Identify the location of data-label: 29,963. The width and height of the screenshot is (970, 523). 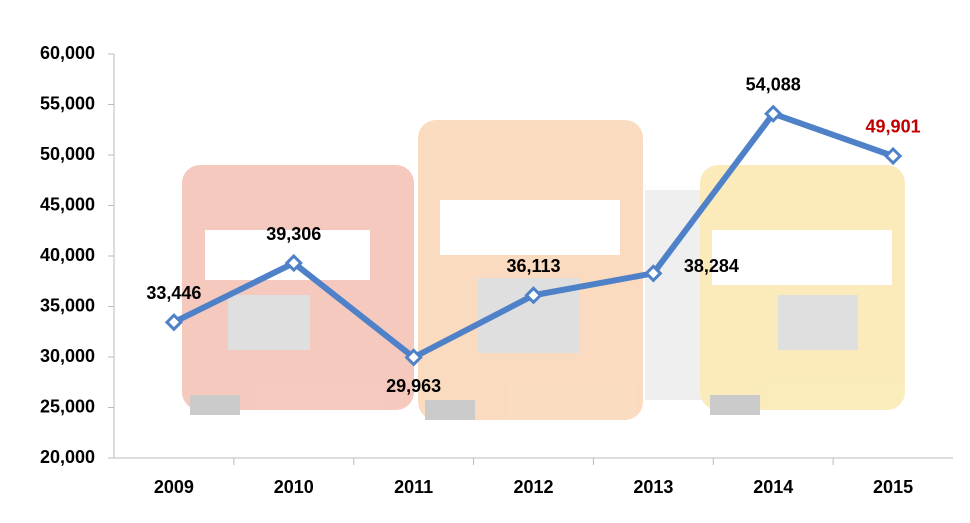
(413, 386).